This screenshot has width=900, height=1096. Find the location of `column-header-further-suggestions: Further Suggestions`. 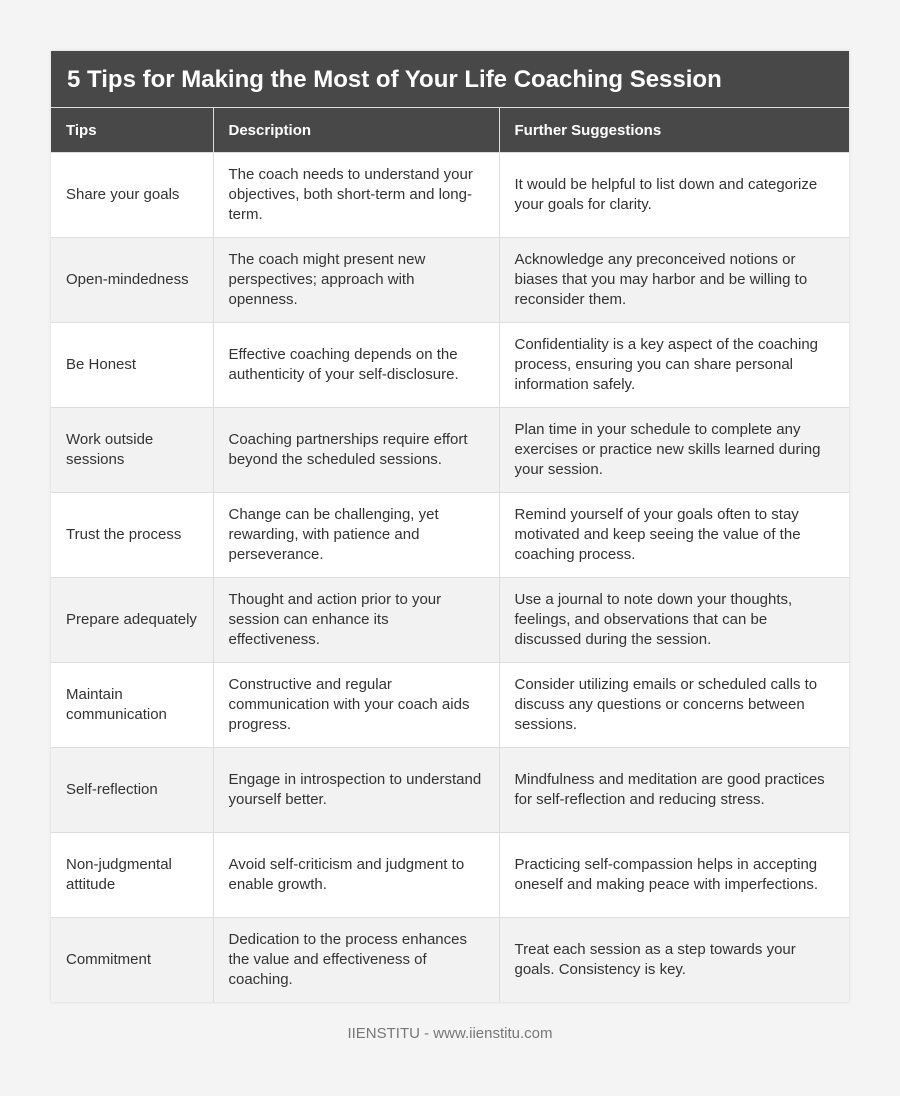

column-header-further-suggestions: Further Suggestions is located at coordinates (673, 130).